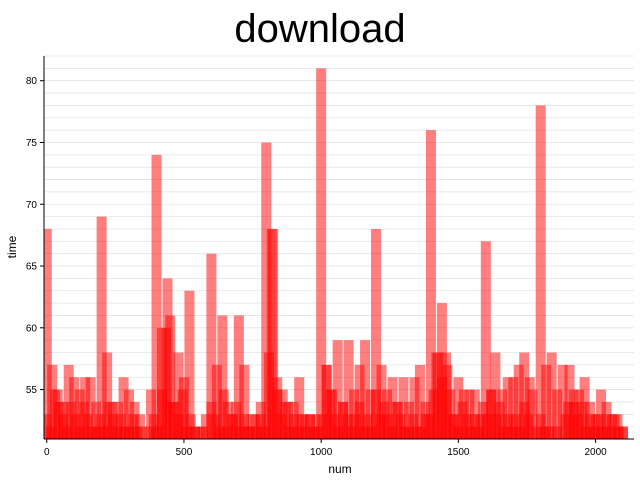  Describe the element at coordinates (321, 452) in the screenshot. I see `x-tick-label: 1000` at that location.